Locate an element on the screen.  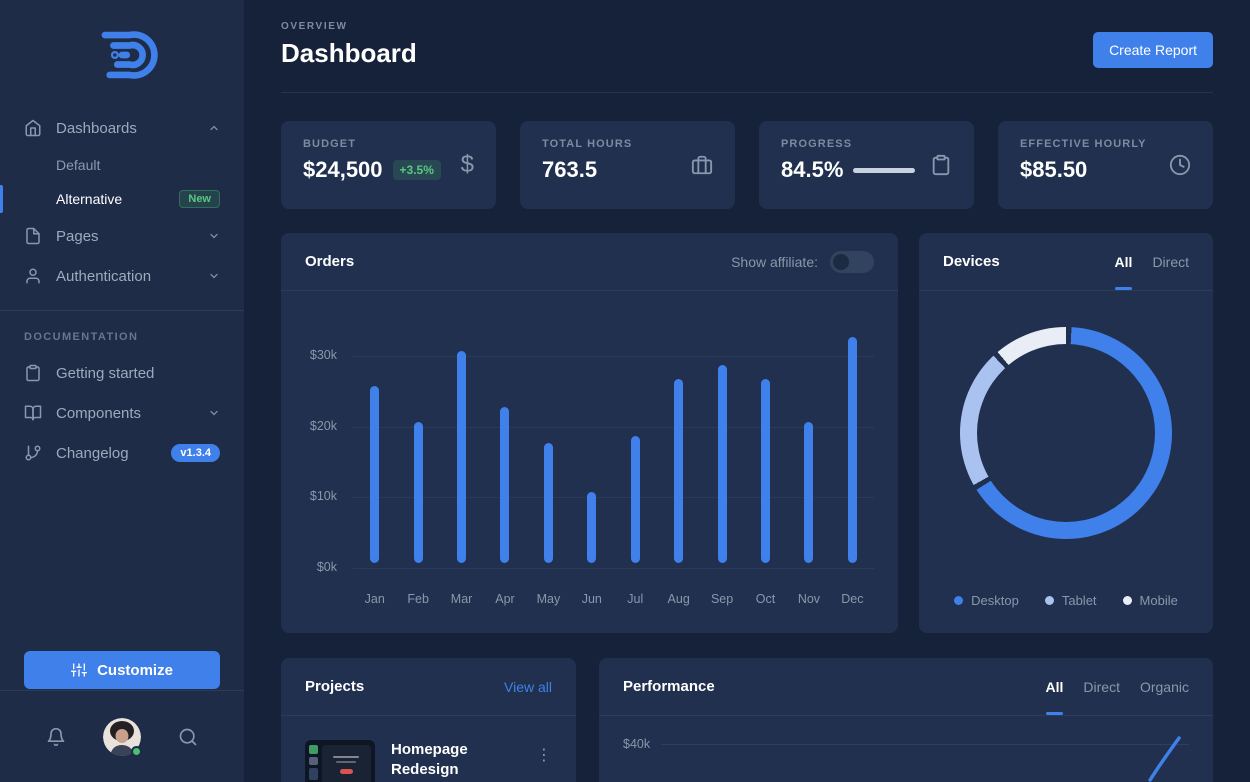
legend-label: Desktop is located at coordinates (995, 600).